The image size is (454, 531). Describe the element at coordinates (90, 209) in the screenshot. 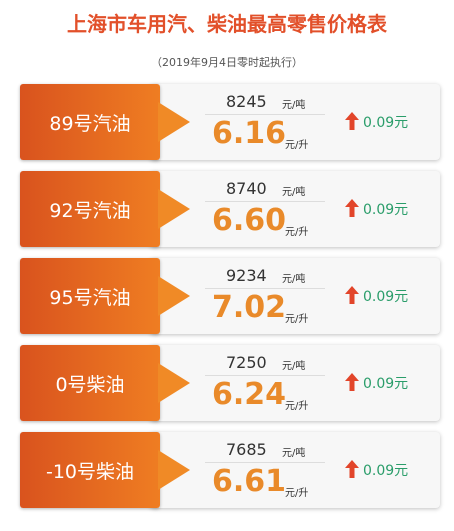

I see `fuel-name: 92号汽油` at that location.